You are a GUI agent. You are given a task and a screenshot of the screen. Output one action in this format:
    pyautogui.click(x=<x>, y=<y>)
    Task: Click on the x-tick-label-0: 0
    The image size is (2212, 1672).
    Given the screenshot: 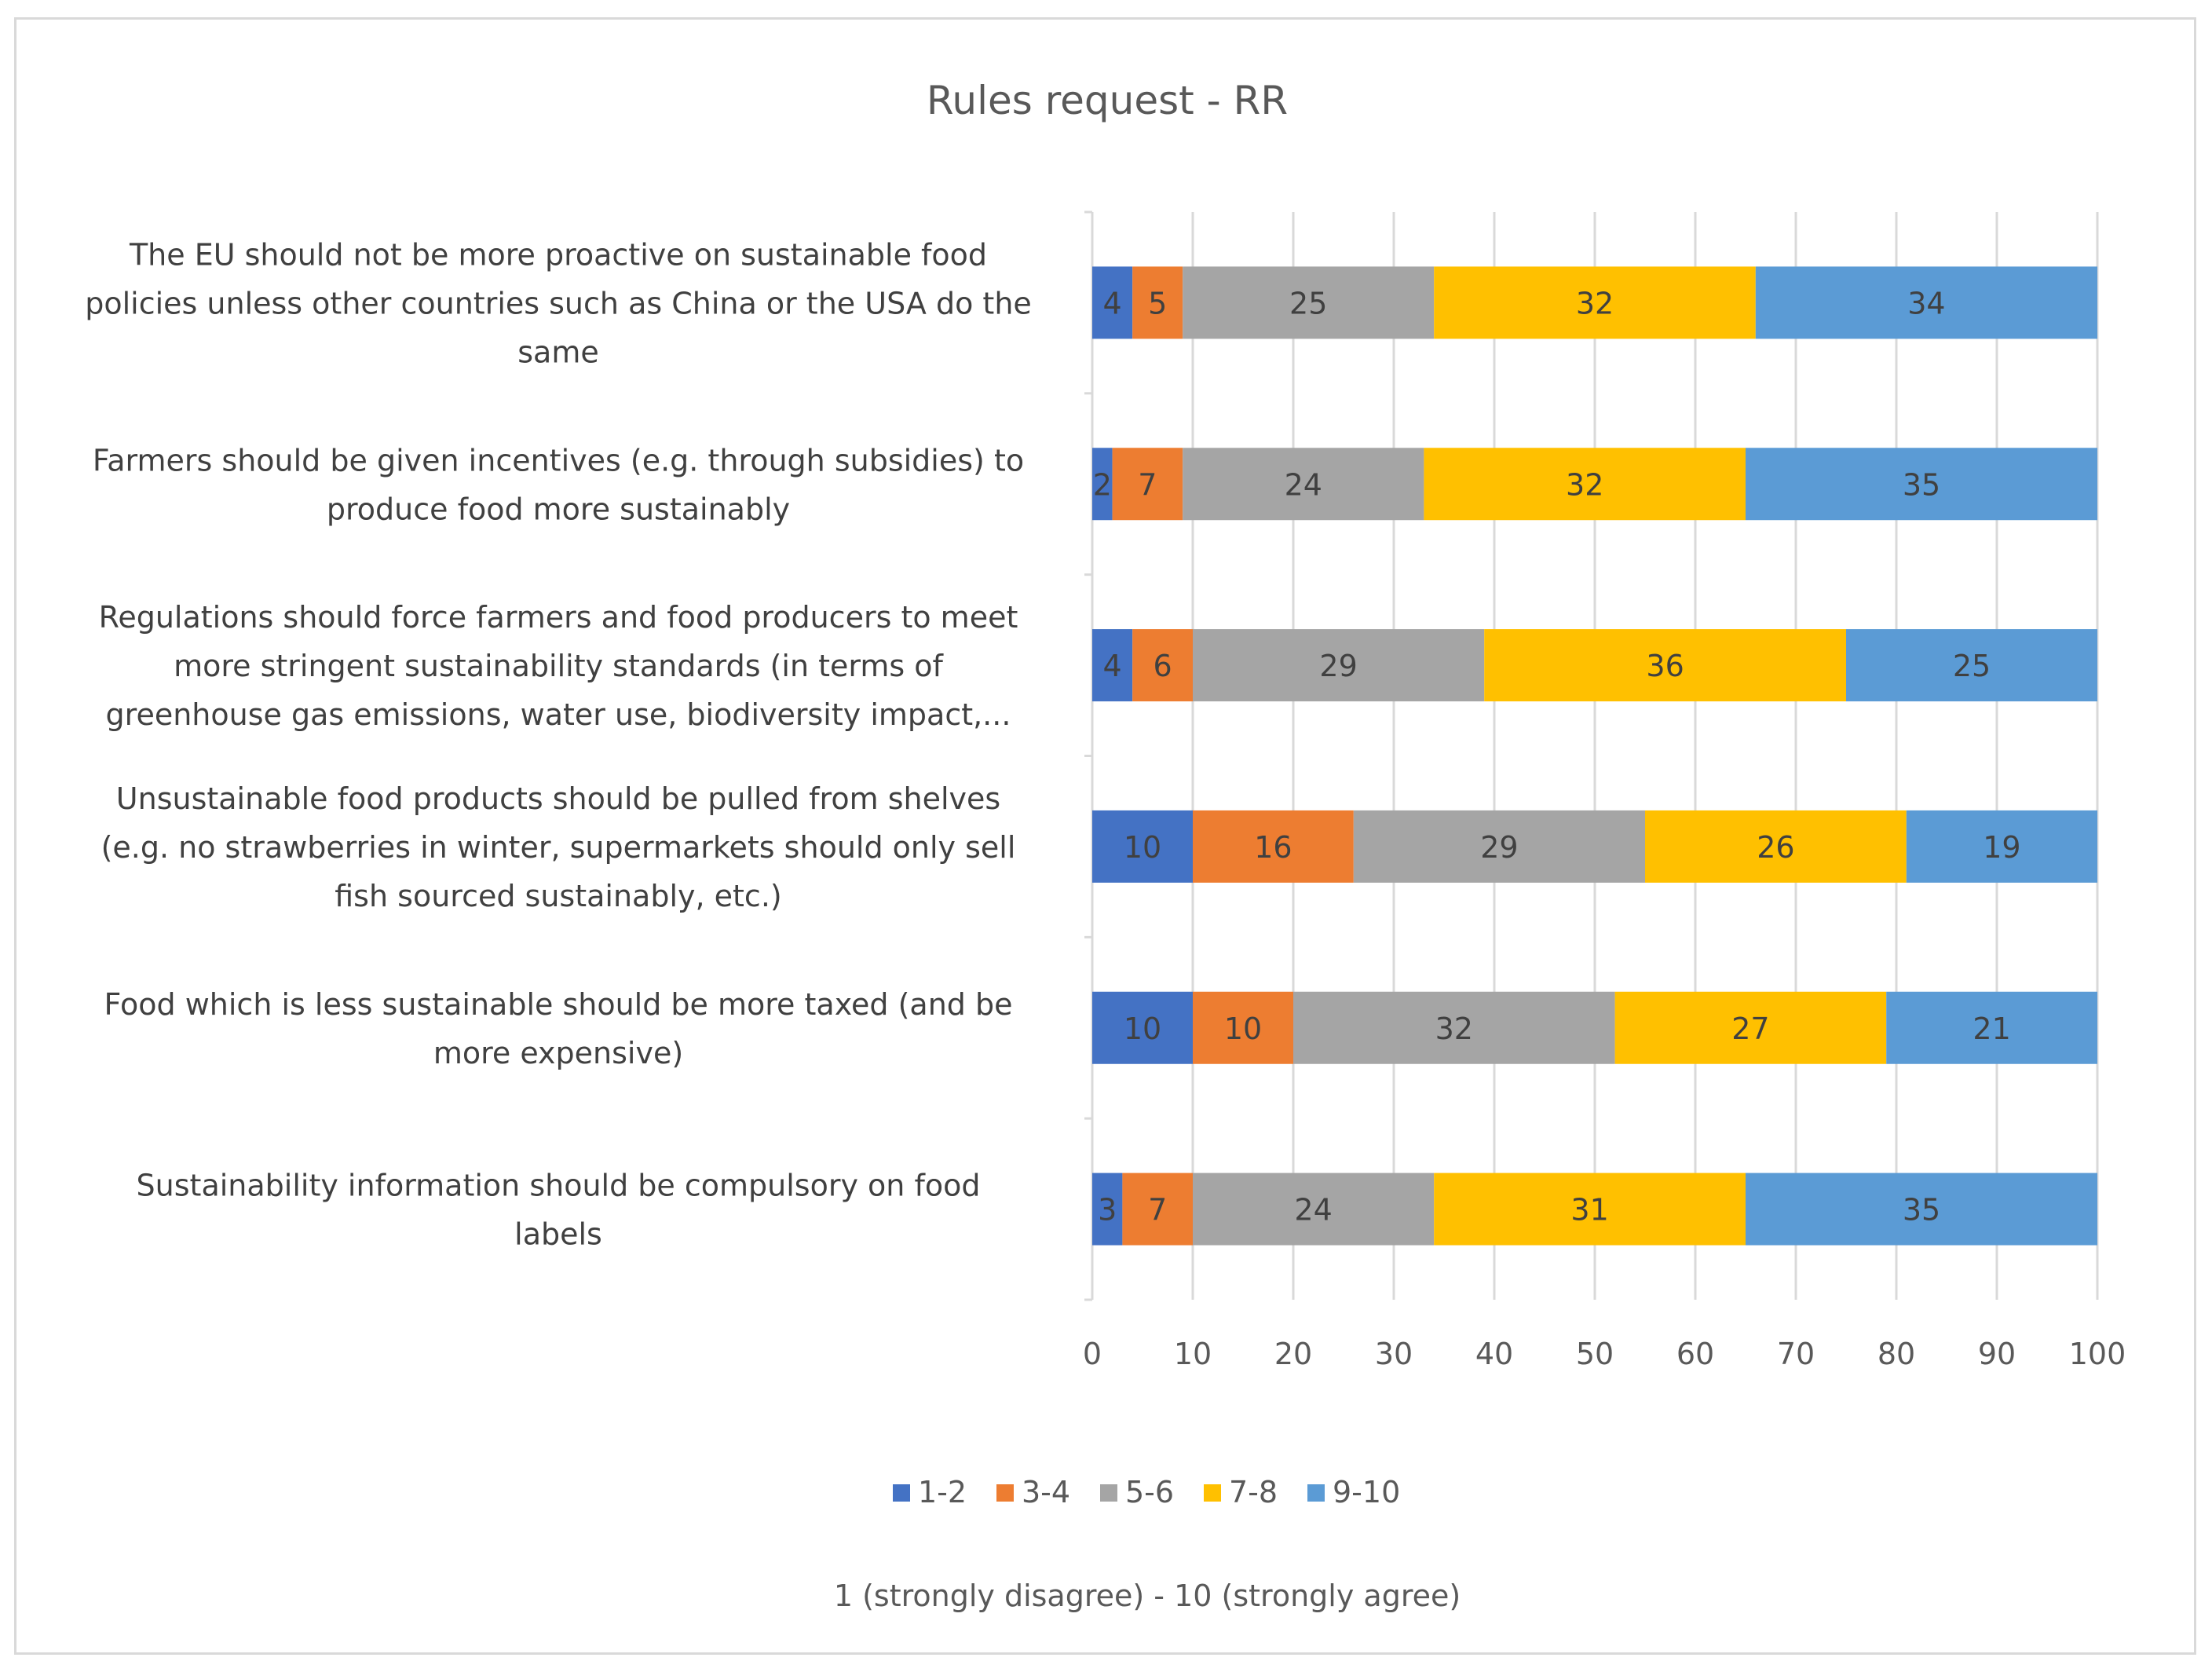 What is the action you would take?
    pyautogui.click(x=1093, y=1354)
    